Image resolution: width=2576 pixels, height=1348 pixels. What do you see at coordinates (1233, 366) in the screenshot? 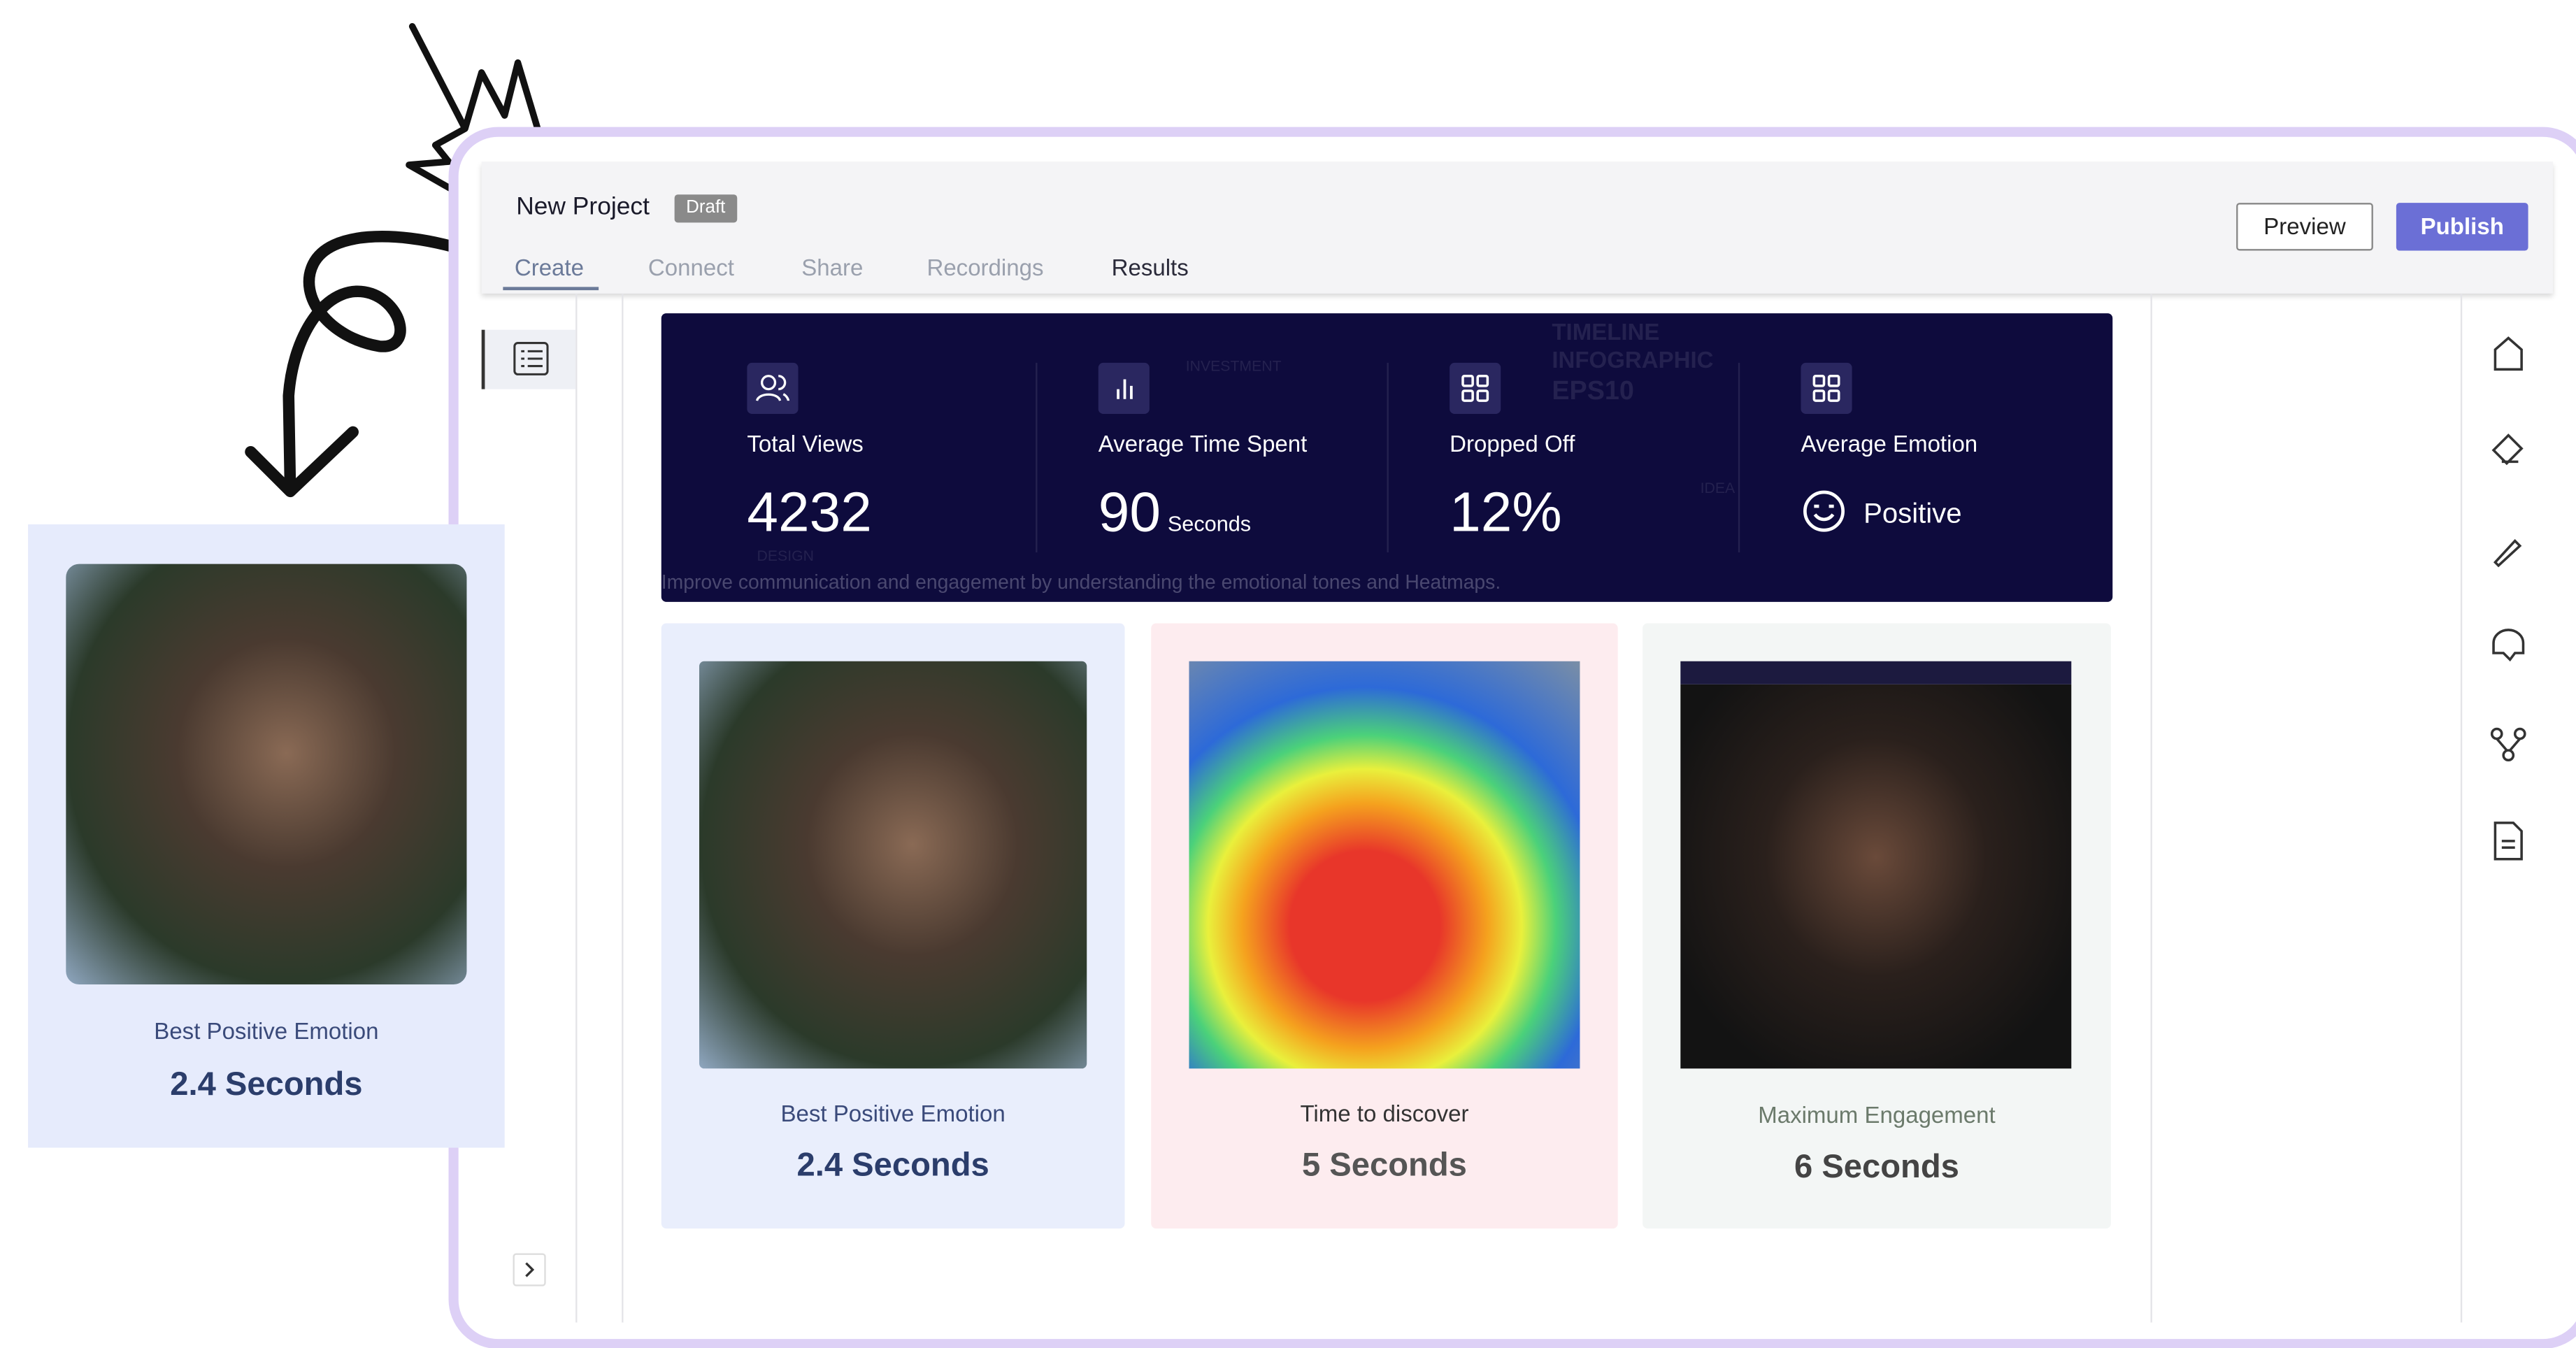
I see `watermark: INVESTMENT` at bounding box center [1233, 366].